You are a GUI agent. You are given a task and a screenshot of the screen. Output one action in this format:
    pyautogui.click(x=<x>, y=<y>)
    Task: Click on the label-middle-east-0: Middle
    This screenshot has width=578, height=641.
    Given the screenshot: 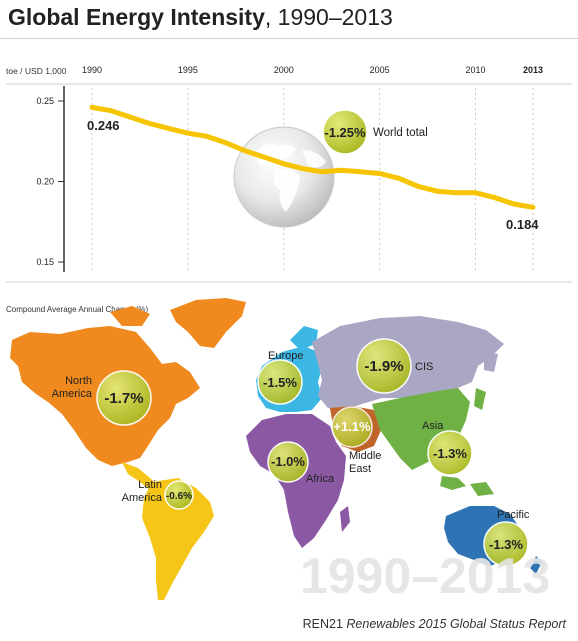 What is the action you would take?
    pyautogui.click(x=365, y=456)
    